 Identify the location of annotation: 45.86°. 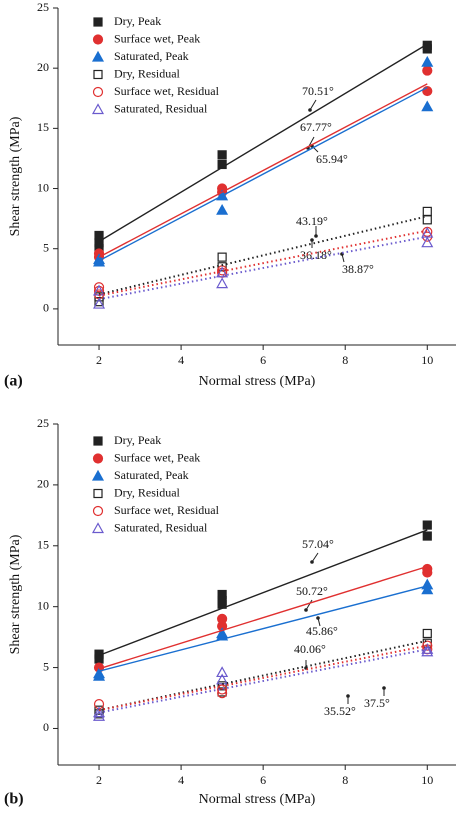
(322, 631).